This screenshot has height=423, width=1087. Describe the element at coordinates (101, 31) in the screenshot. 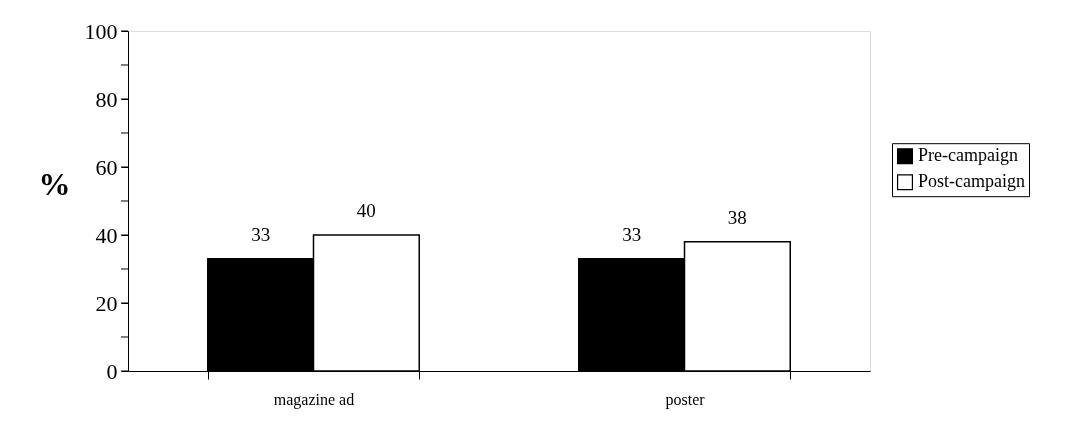

I see `y-tick-label: 100` at that location.